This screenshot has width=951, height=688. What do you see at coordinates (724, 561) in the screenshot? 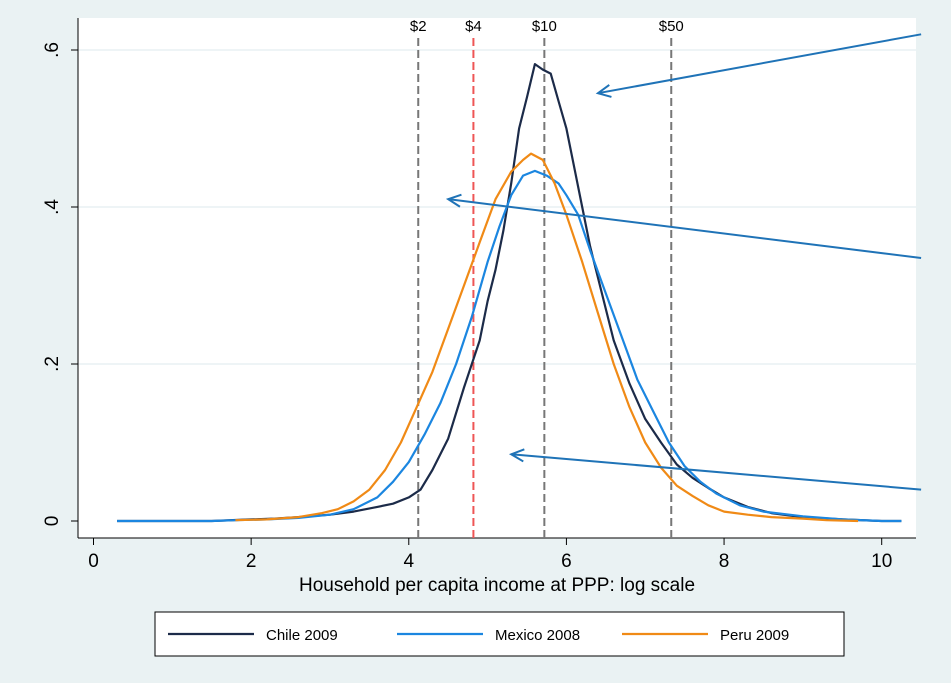
I see `x-tick-label-4: 8` at bounding box center [724, 561].